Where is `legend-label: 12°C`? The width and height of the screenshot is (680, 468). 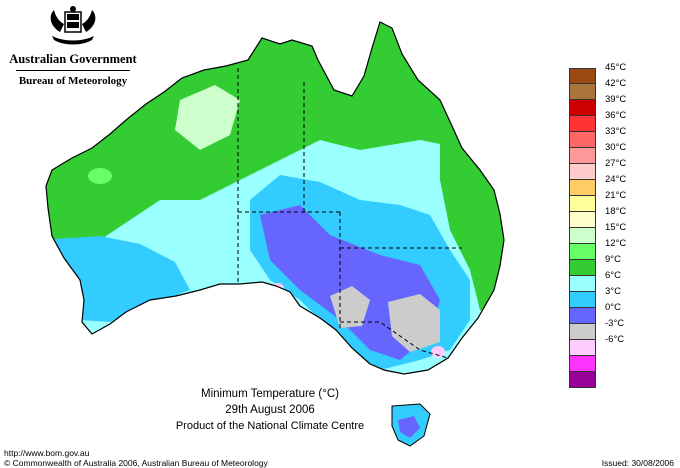 legend-label: 12°C is located at coordinates (616, 243).